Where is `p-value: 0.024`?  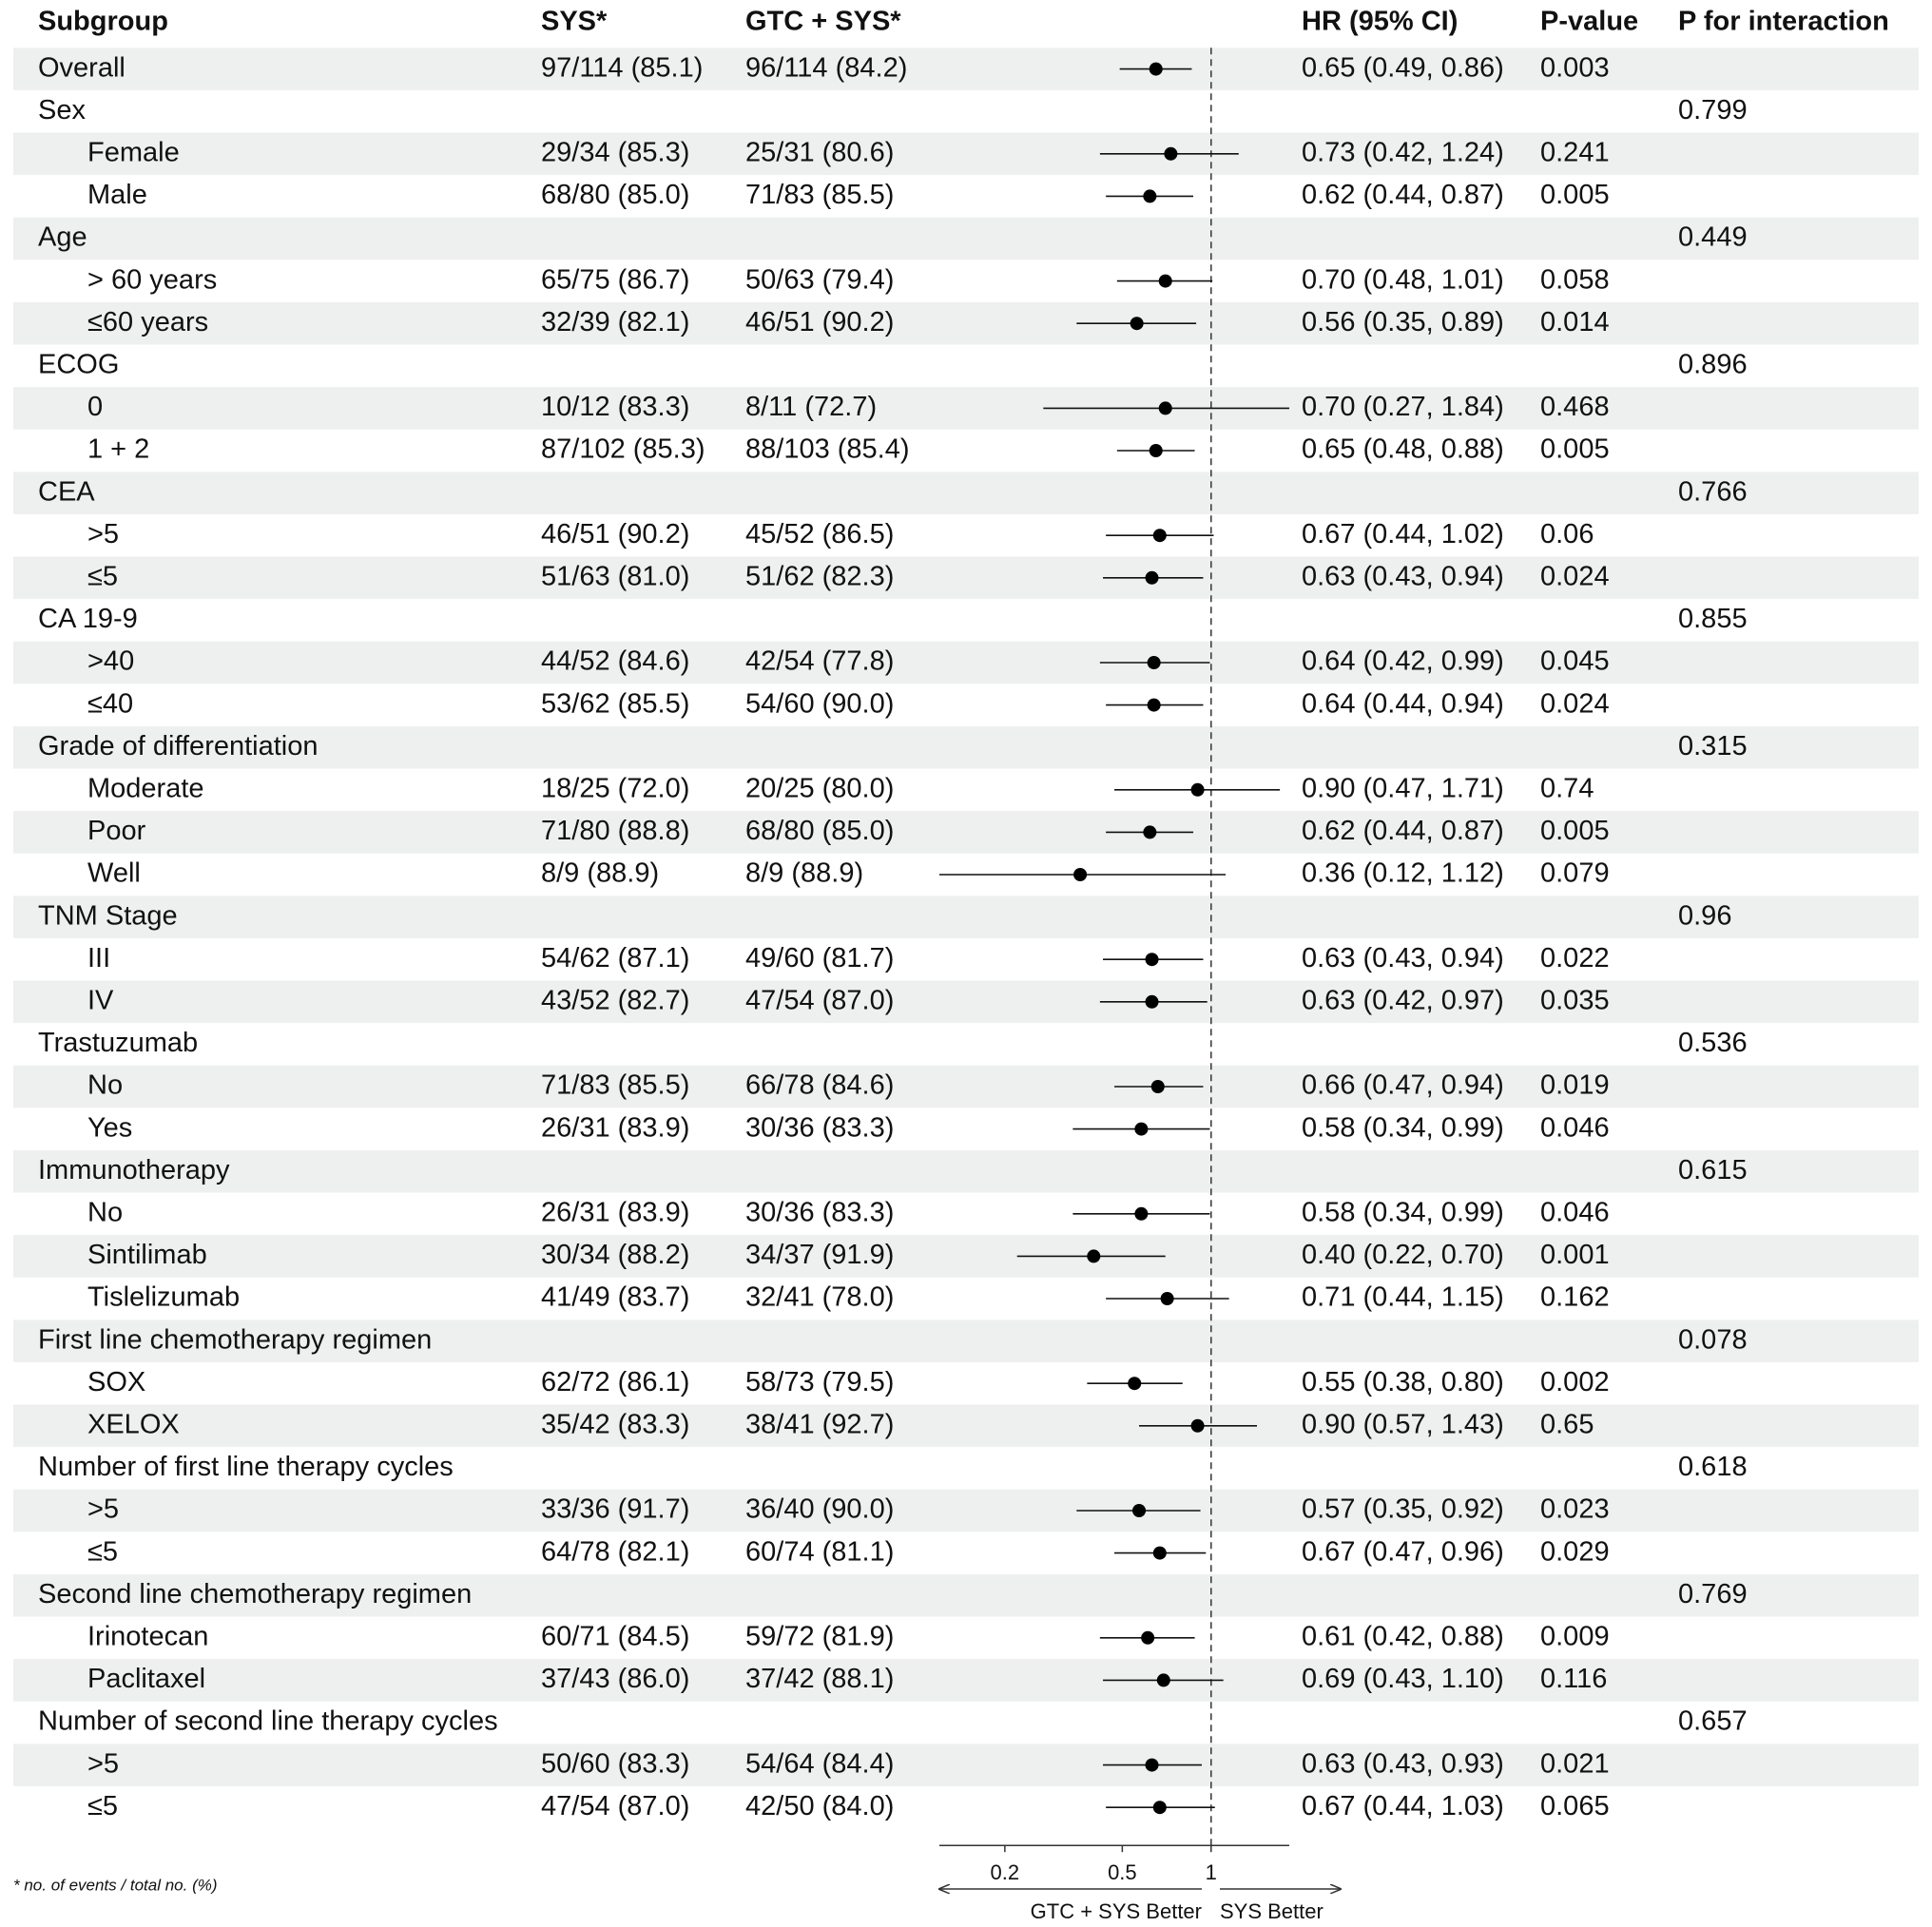
p-value: 0.024 is located at coordinates (1575, 703).